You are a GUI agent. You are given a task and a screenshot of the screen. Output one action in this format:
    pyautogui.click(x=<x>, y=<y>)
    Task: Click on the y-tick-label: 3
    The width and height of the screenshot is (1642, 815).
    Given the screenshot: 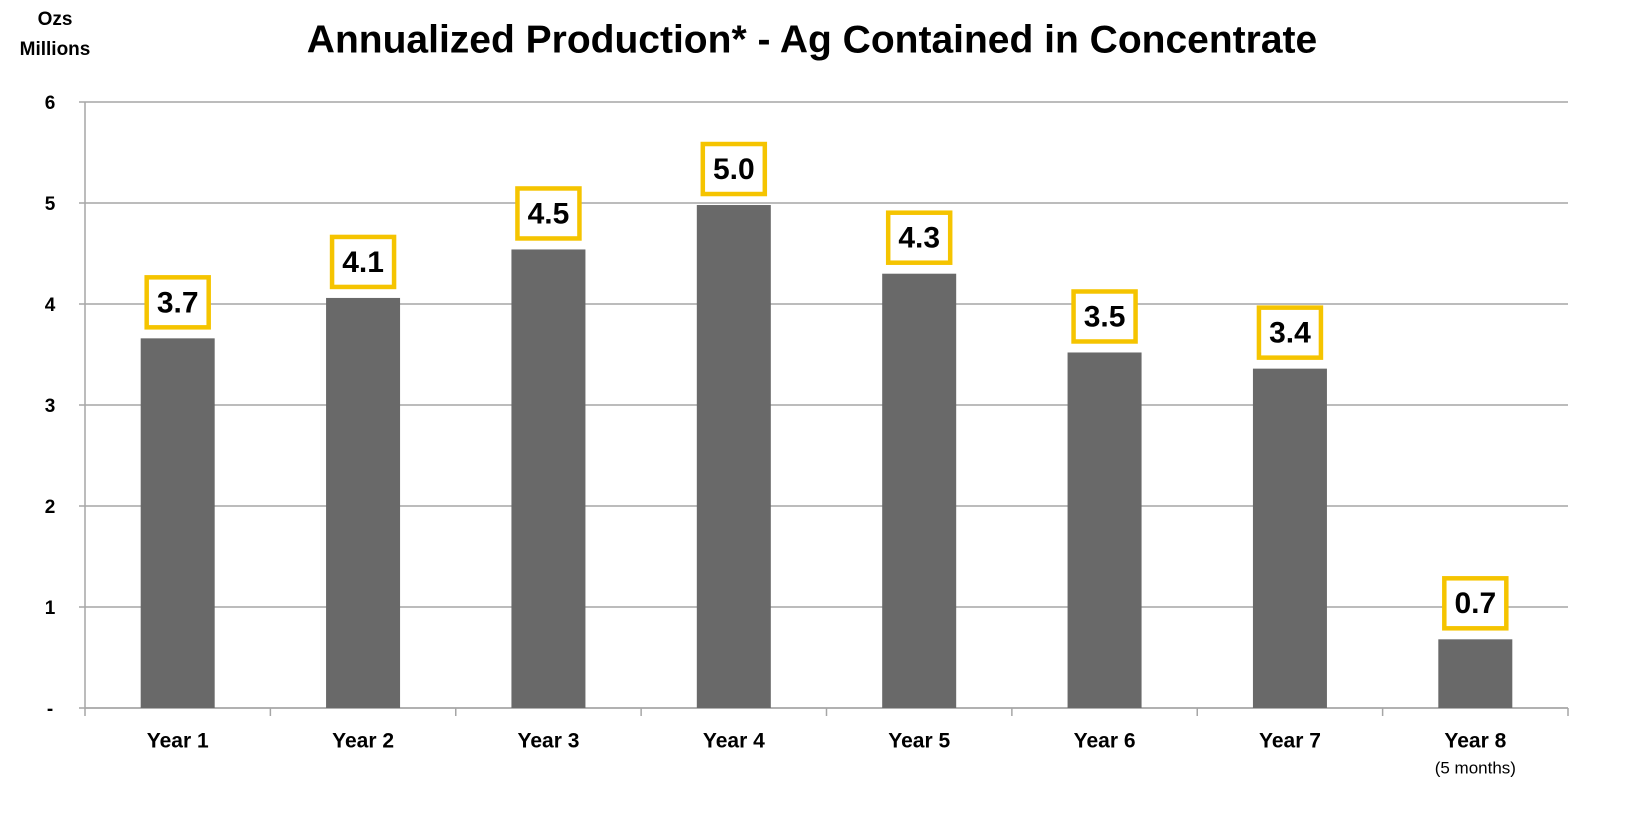 What is the action you would take?
    pyautogui.click(x=50, y=406)
    